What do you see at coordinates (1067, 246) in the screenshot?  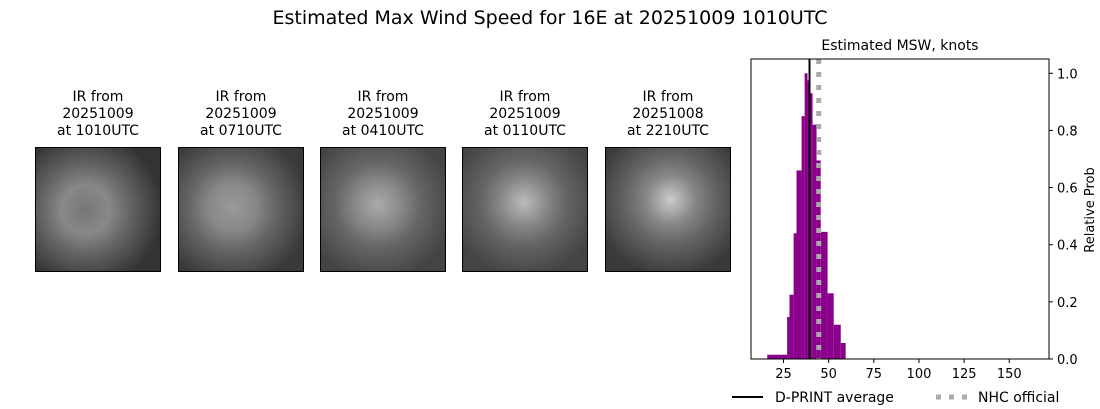 I see `y-tick-label: 0.4` at bounding box center [1067, 246].